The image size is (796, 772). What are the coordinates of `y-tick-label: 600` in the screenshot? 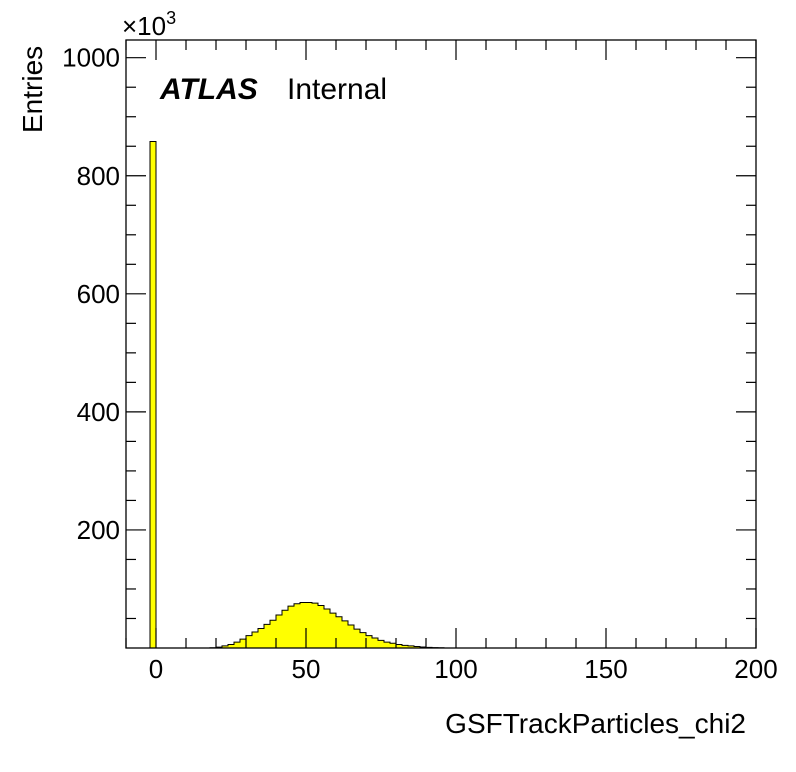 It's located at (98, 294).